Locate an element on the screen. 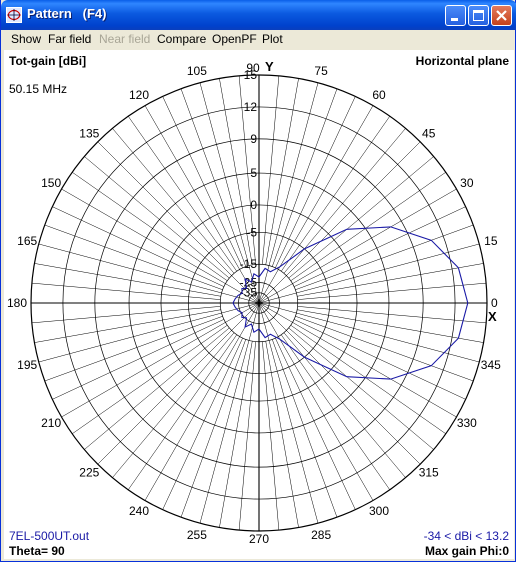  minimize-button is located at coordinates (455, 15).